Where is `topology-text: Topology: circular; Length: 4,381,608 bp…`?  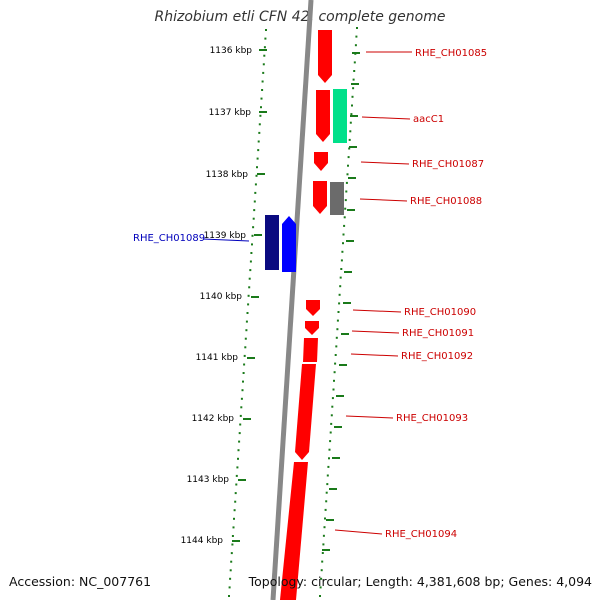
topology-text: Topology: circular; Length: 4,381,608 bp… is located at coordinates (420, 581).